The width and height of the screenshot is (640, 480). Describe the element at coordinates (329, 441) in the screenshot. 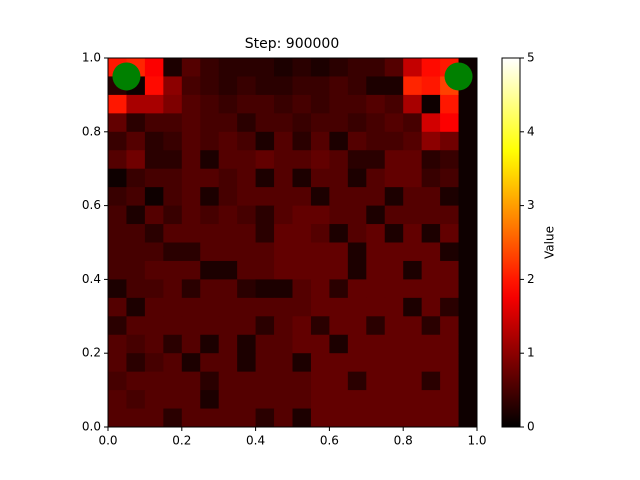

I see `x-tick-label: 0.6` at that location.